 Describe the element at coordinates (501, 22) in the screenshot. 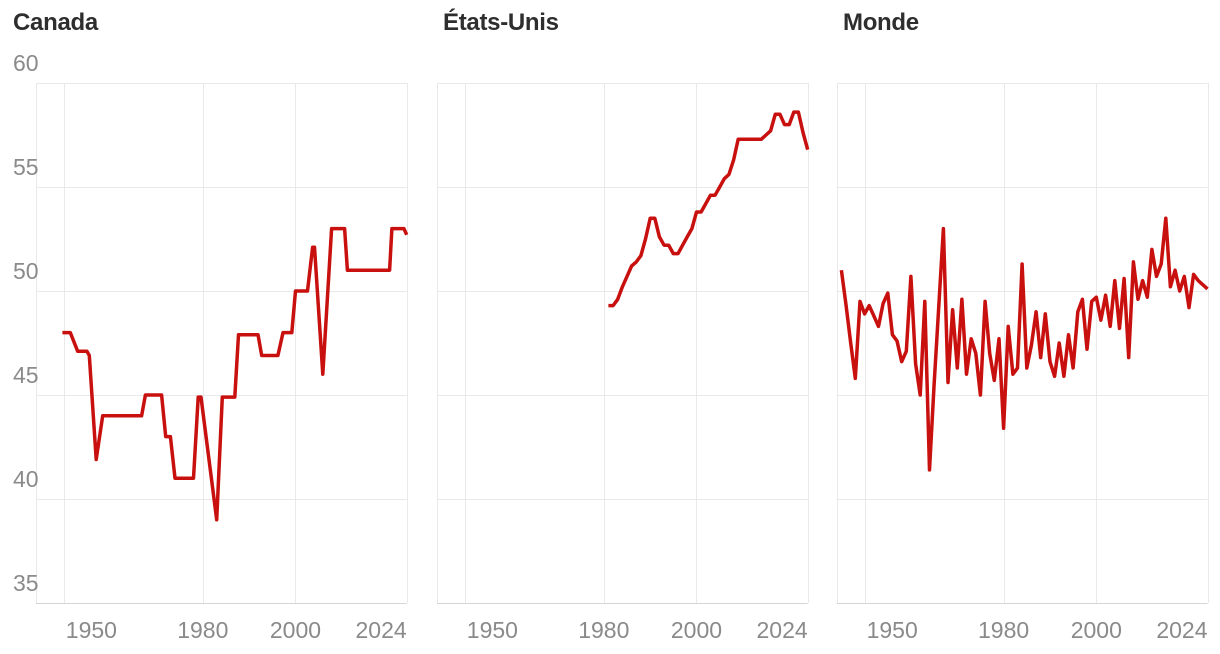

I see `panel-title-etats-unis: États-Unis` at that location.